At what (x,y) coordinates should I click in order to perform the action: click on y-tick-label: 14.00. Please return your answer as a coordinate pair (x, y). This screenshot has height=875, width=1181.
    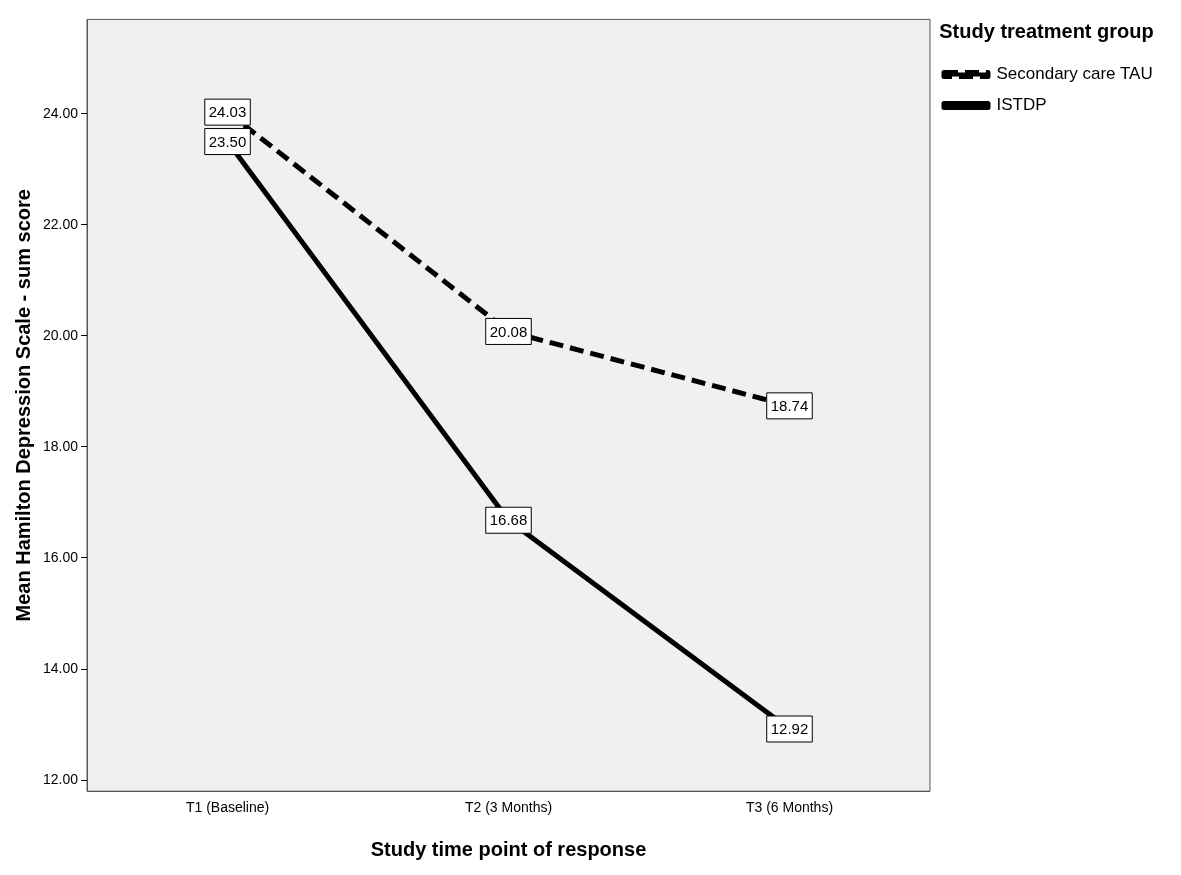
    Looking at the image, I should click on (60, 667).